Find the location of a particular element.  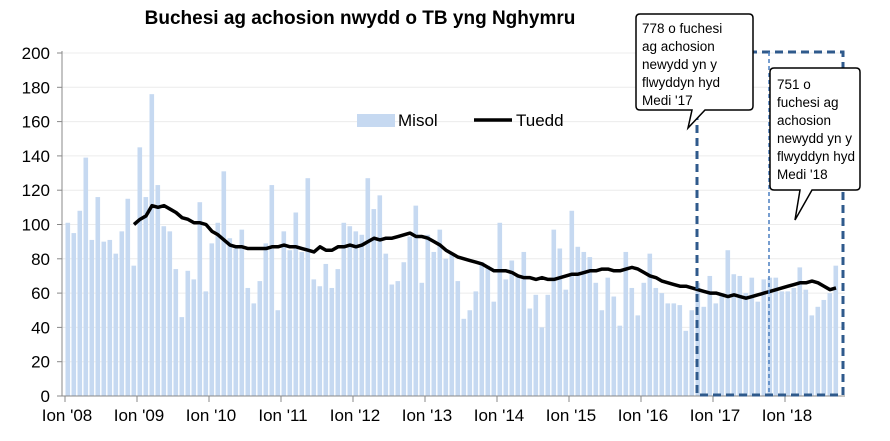

x-tick-label: Ion '11 is located at coordinates (282, 415).